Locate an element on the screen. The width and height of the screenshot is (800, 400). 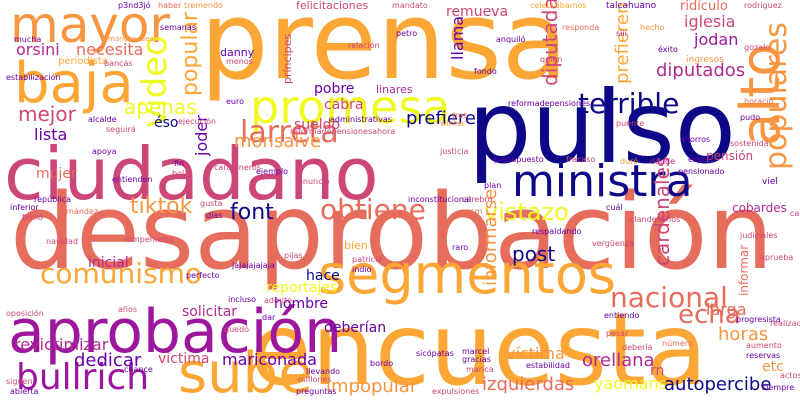
word-carabineros: carabineros is located at coordinates (237, 167).